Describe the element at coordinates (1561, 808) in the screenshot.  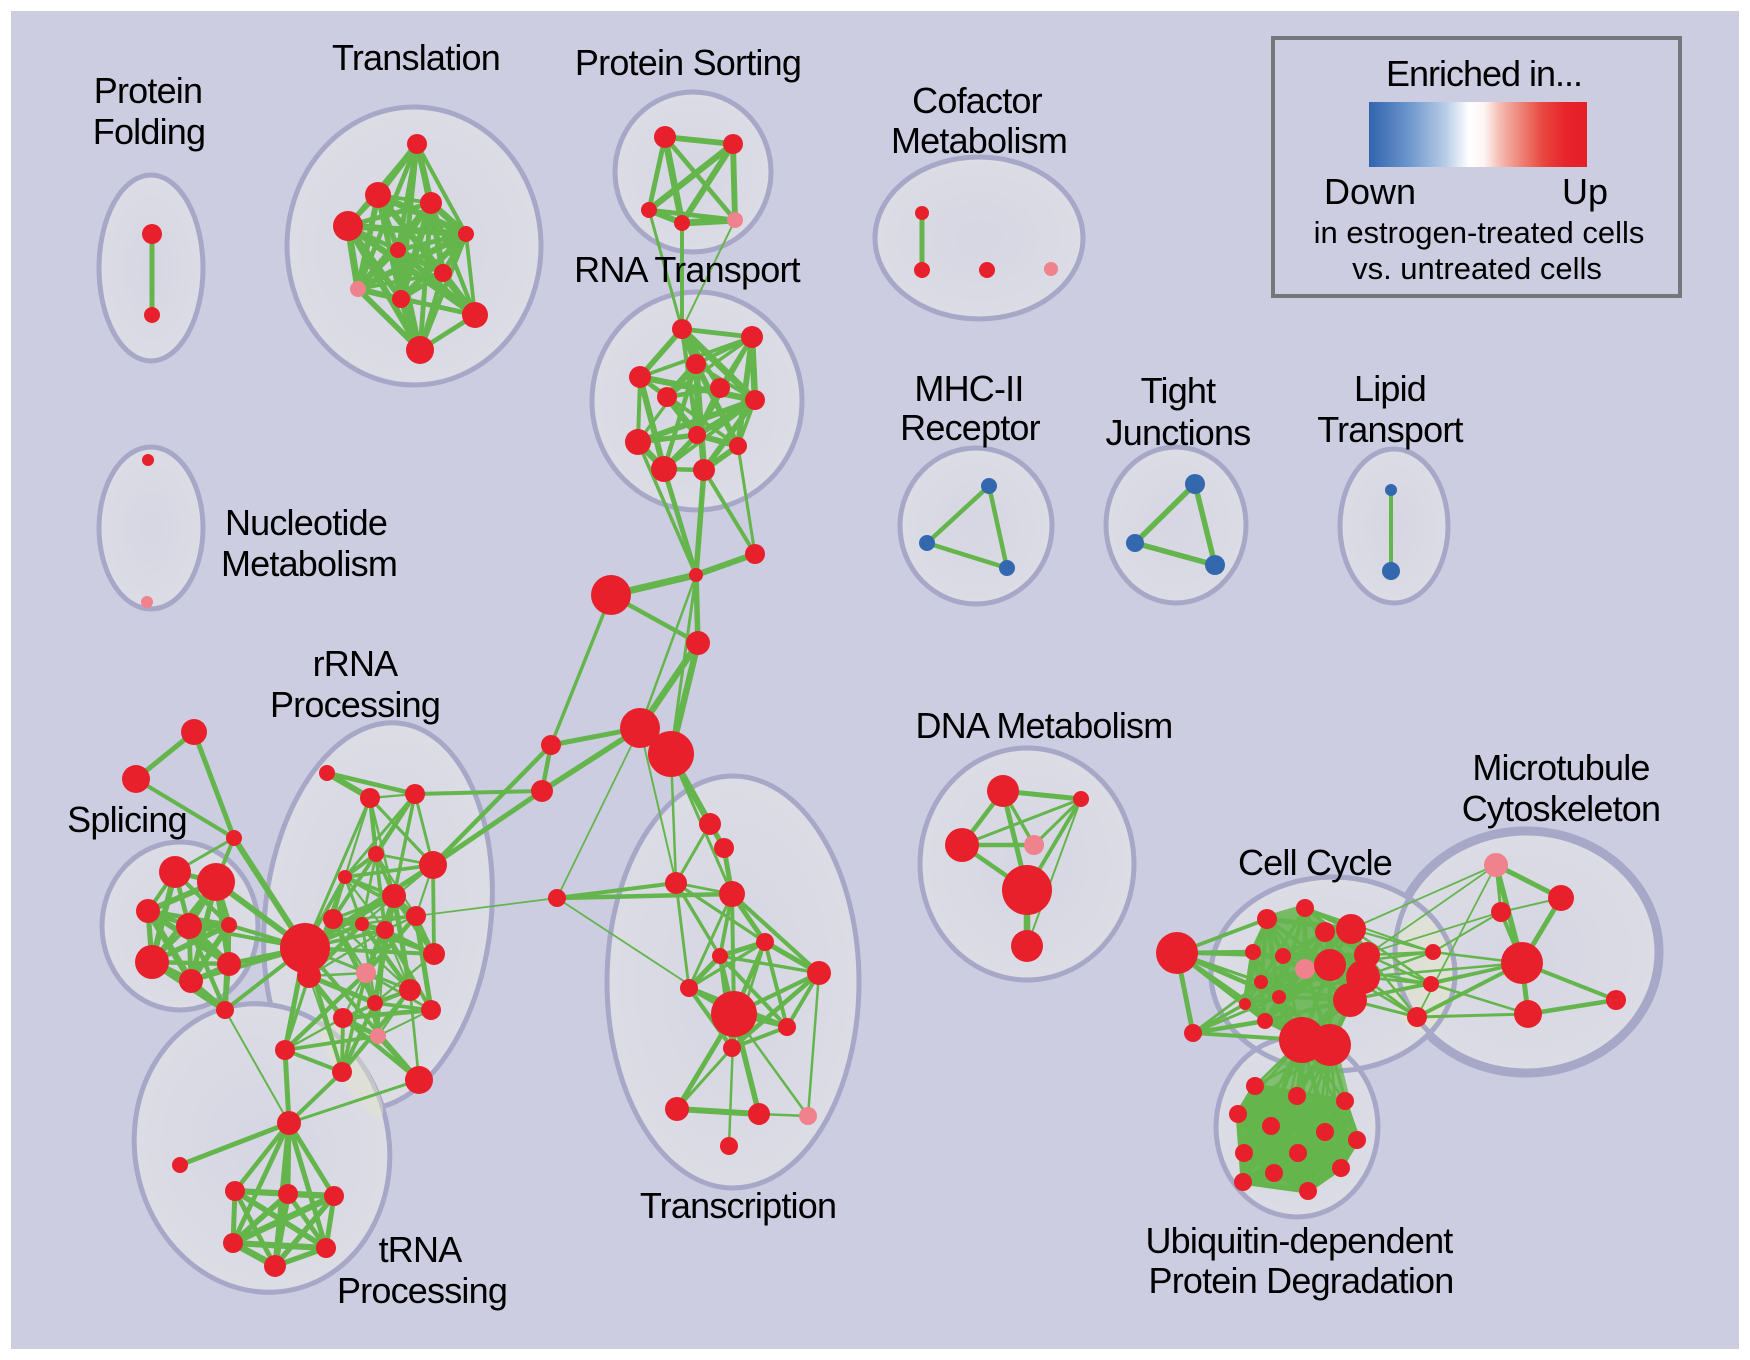
I see `svg-text: Cytoskeleton` at that location.